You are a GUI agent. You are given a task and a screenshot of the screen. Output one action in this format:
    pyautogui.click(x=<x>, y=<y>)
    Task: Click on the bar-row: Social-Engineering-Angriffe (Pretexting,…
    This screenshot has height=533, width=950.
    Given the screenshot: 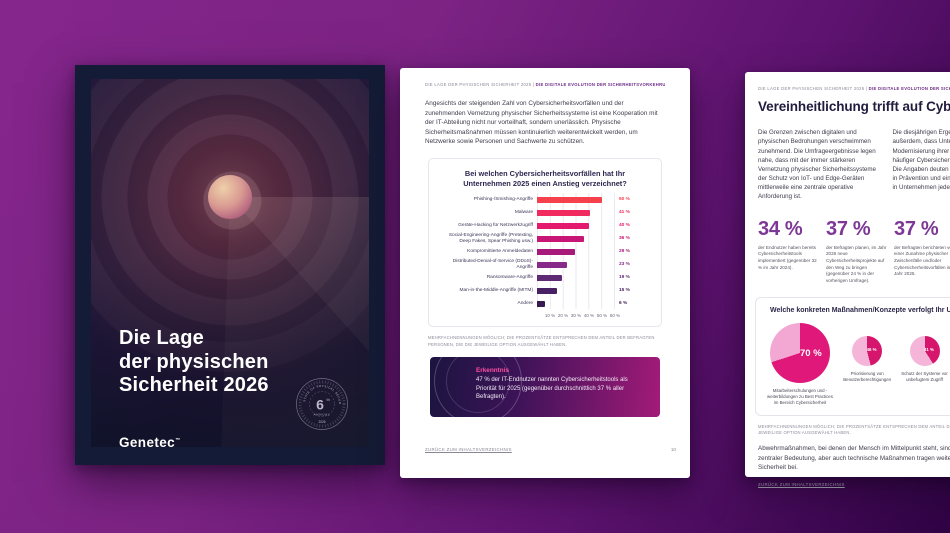 What is the action you would take?
    pyautogui.click(x=545, y=238)
    